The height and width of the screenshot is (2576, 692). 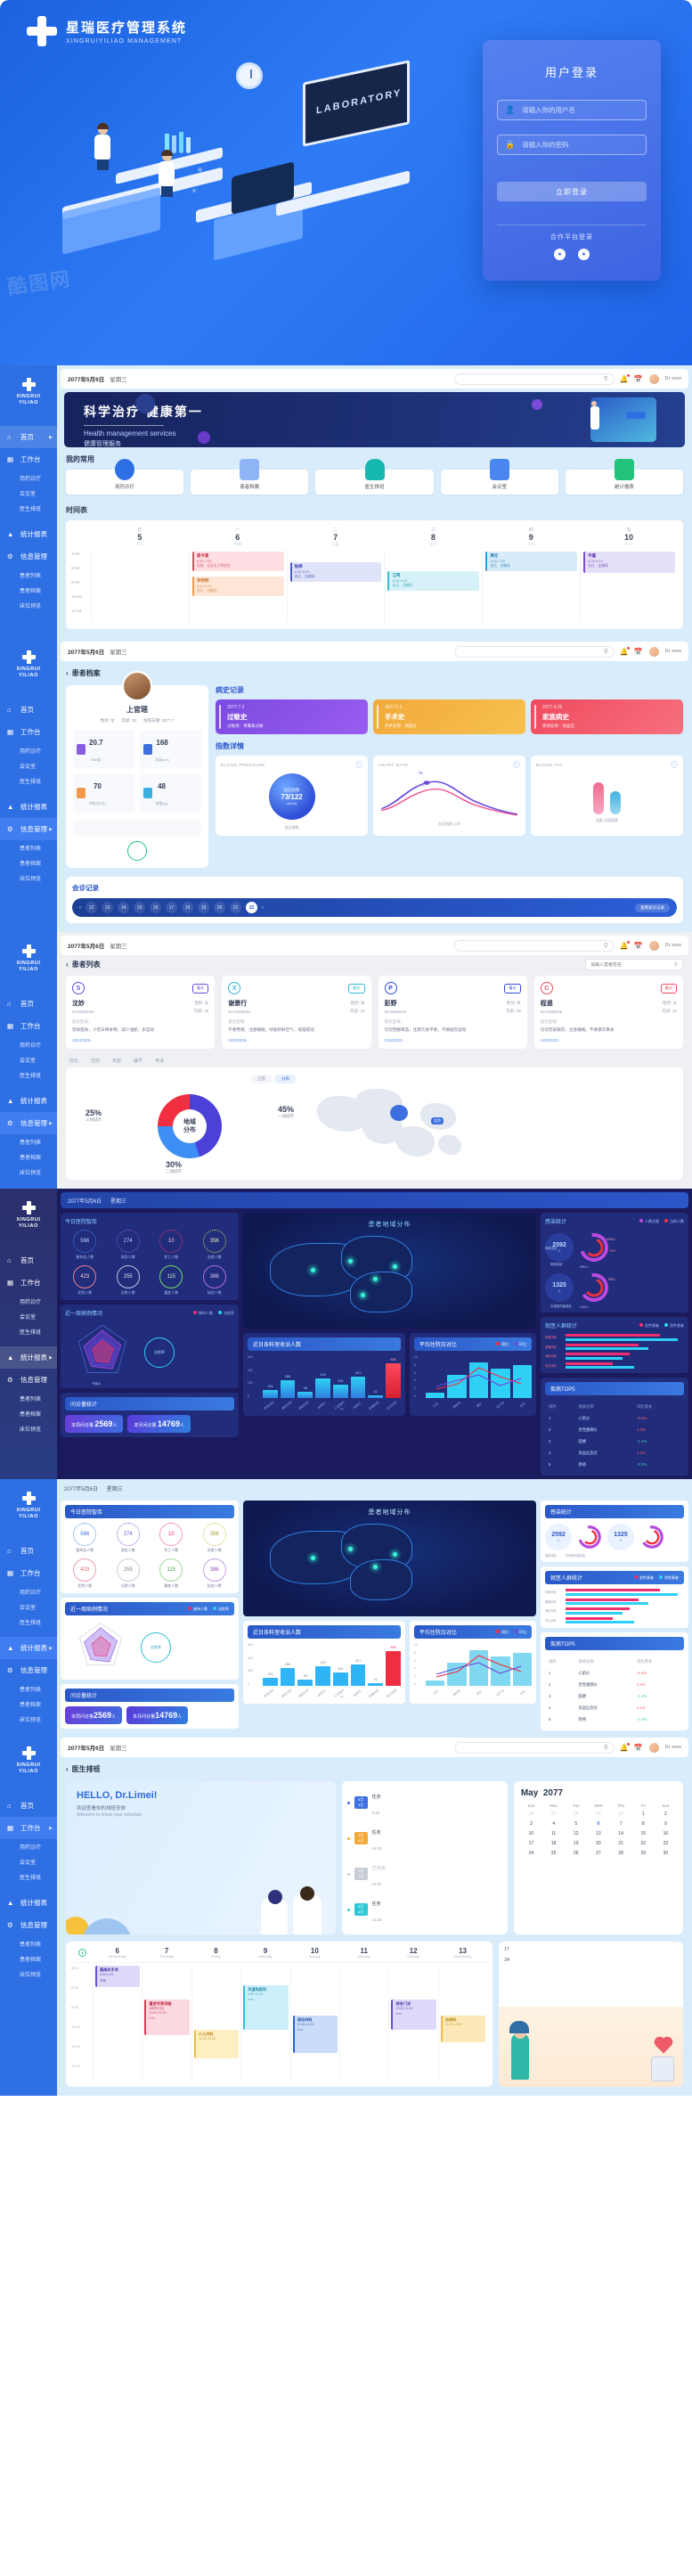 I want to click on calendar-day: 10, so click(x=531, y=1833).